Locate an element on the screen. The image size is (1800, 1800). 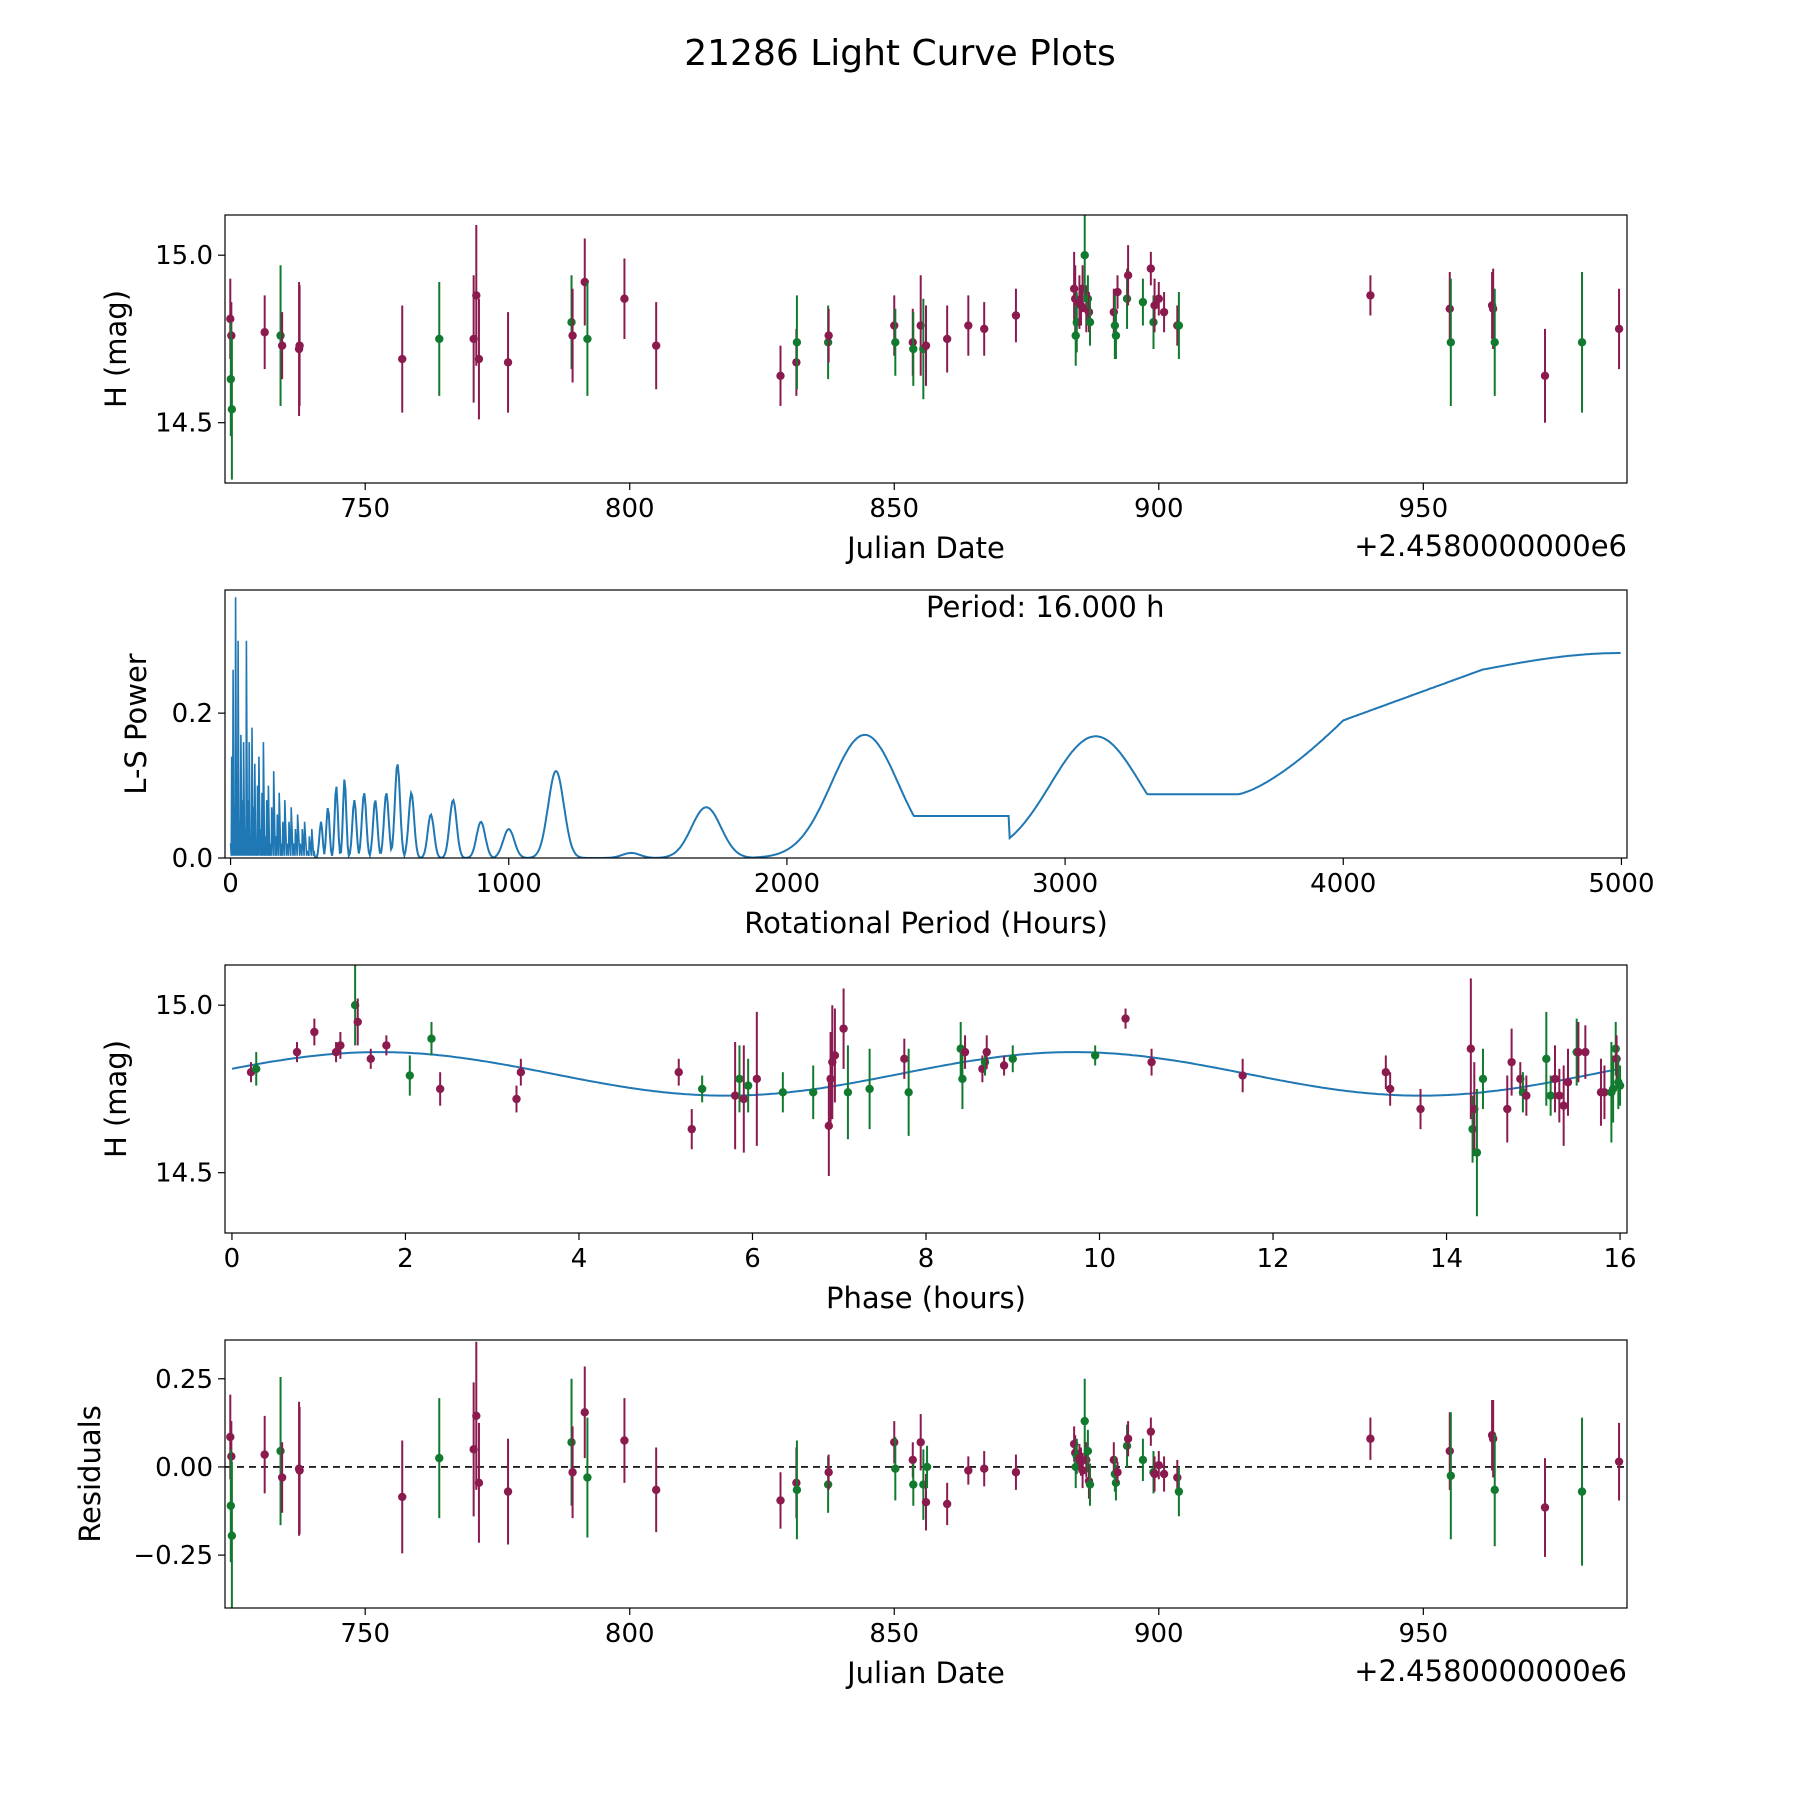
phased-xlabel: Phase (hours) is located at coordinates (926, 1298).